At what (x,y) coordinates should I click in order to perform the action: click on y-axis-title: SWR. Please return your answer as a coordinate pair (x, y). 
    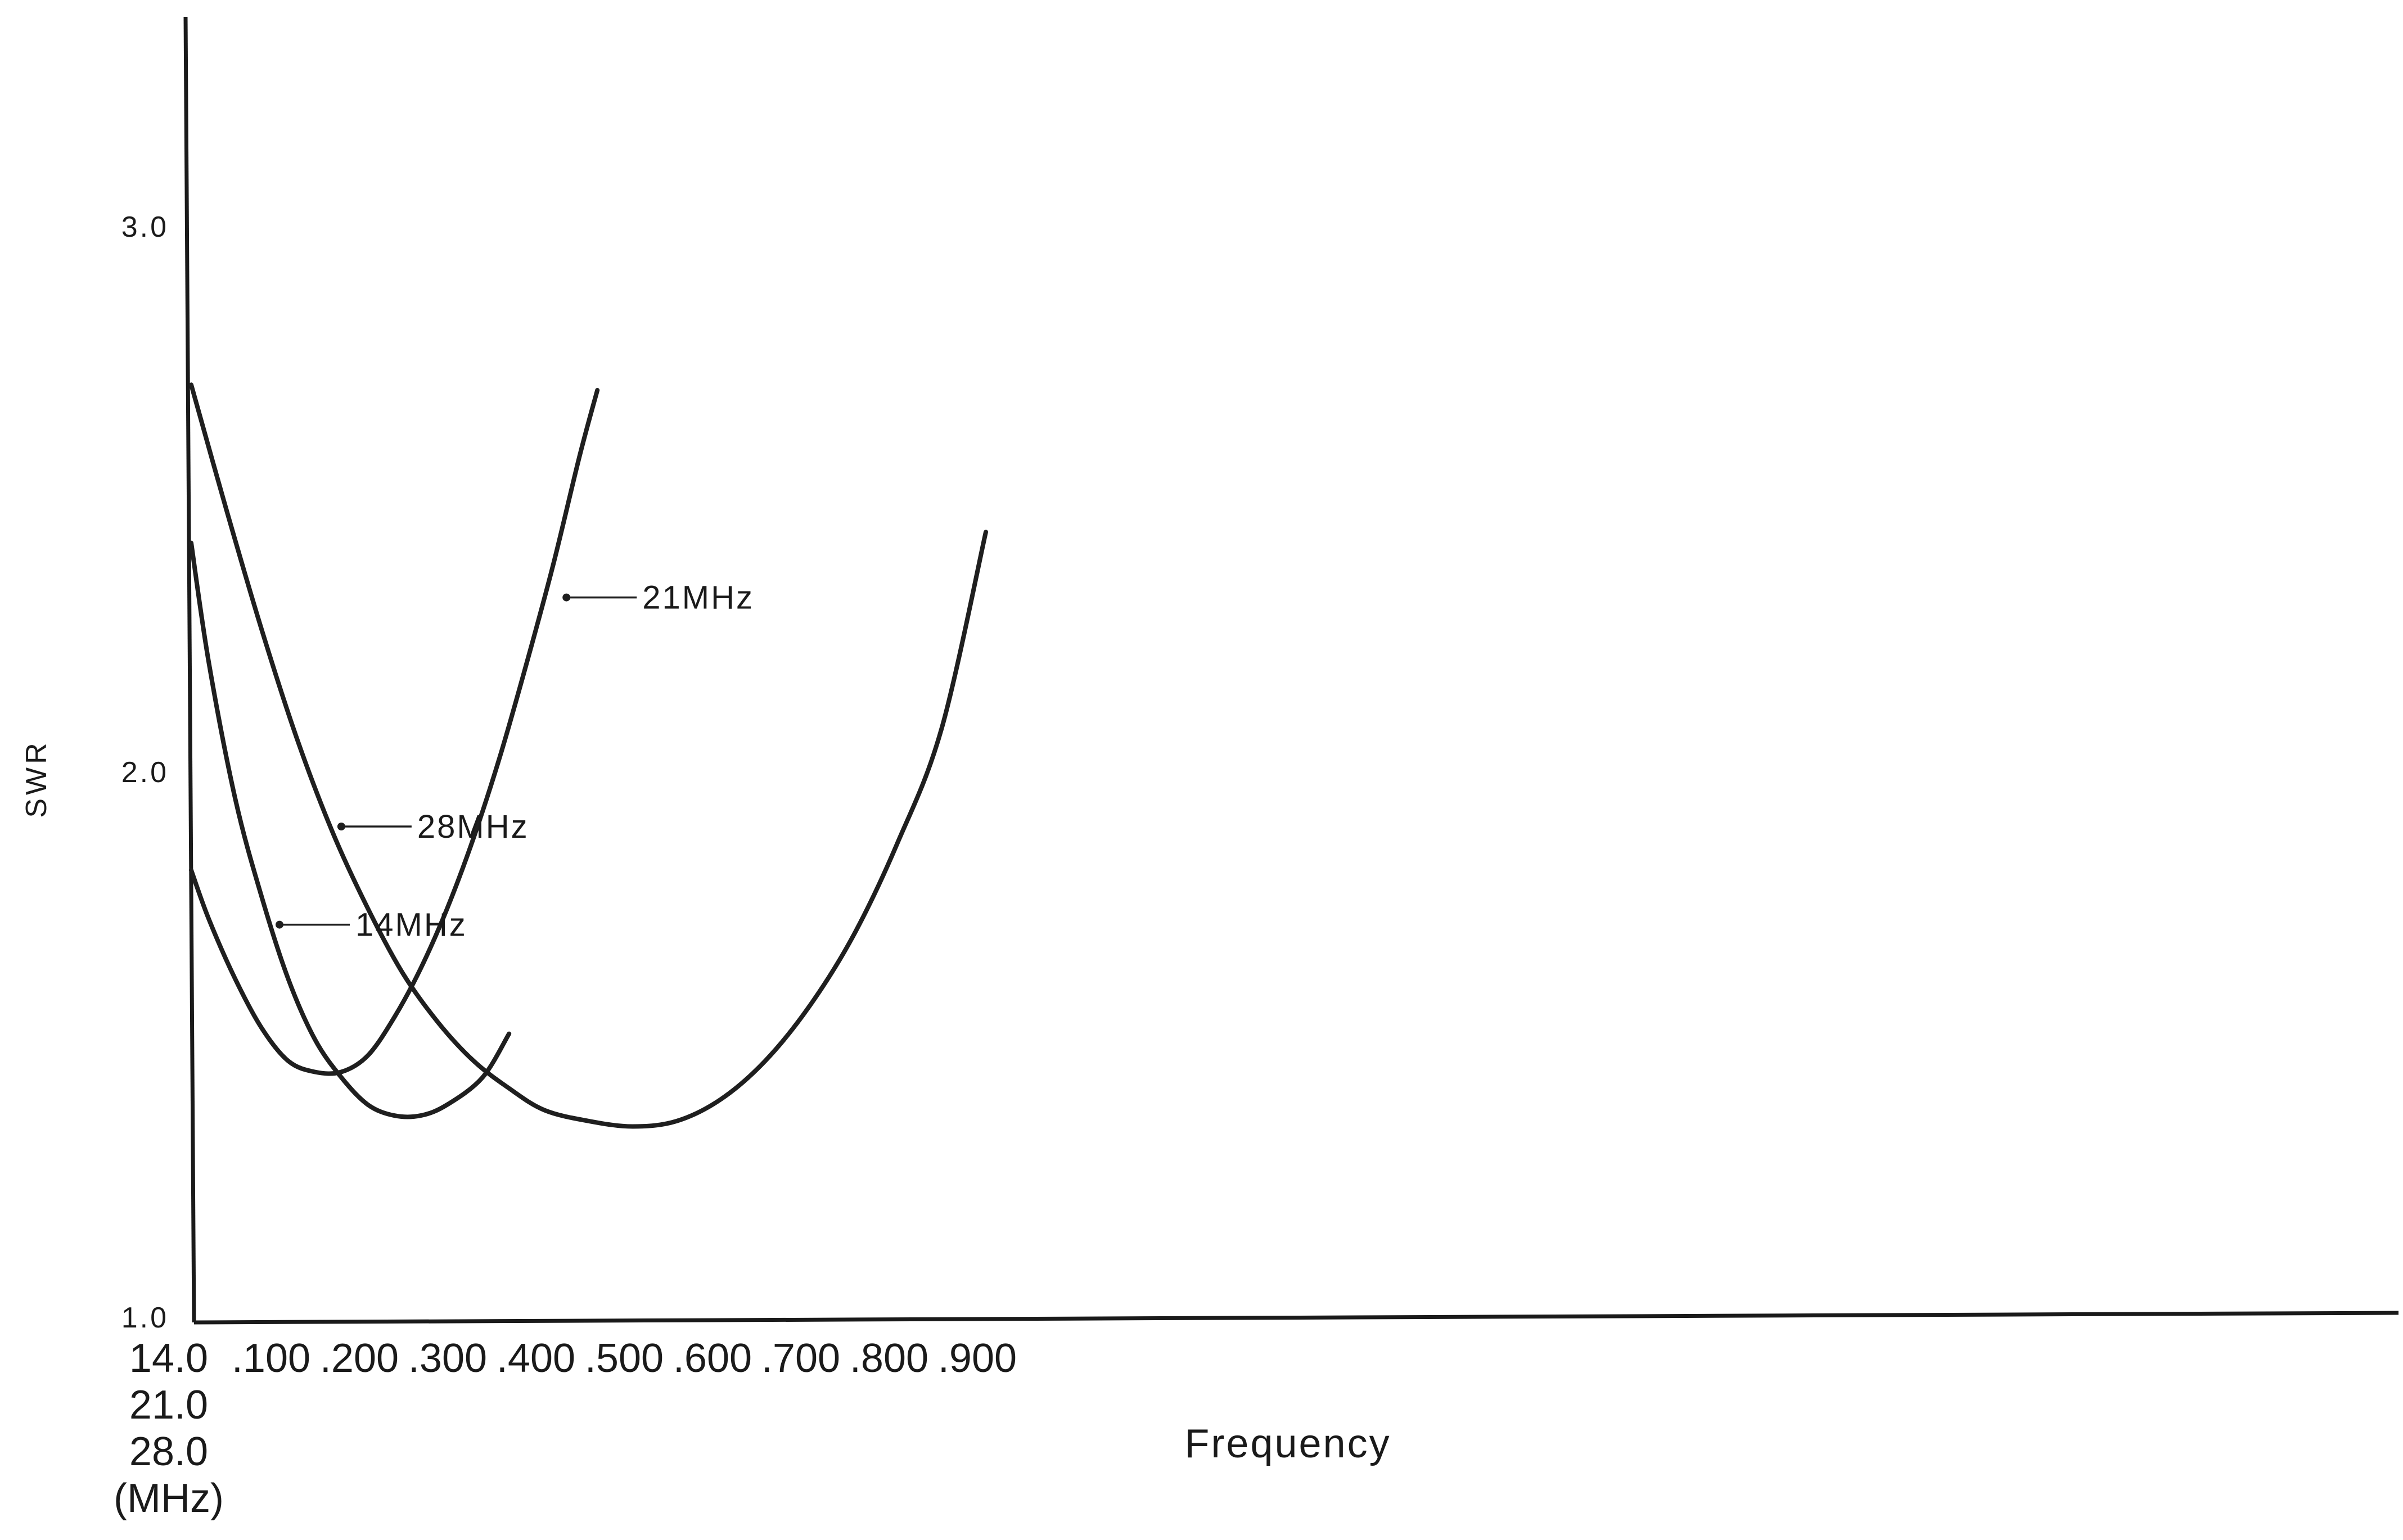
    Looking at the image, I should click on (37, 778).